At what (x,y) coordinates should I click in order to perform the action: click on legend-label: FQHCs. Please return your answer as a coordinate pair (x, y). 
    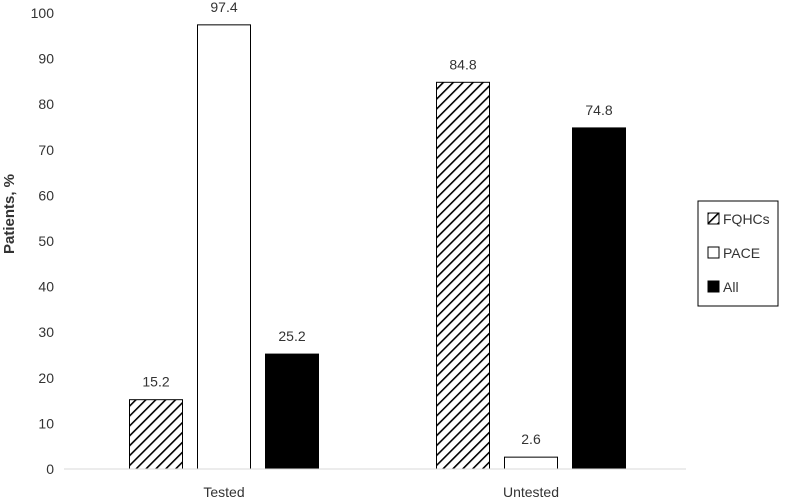
    Looking at the image, I should click on (746, 219).